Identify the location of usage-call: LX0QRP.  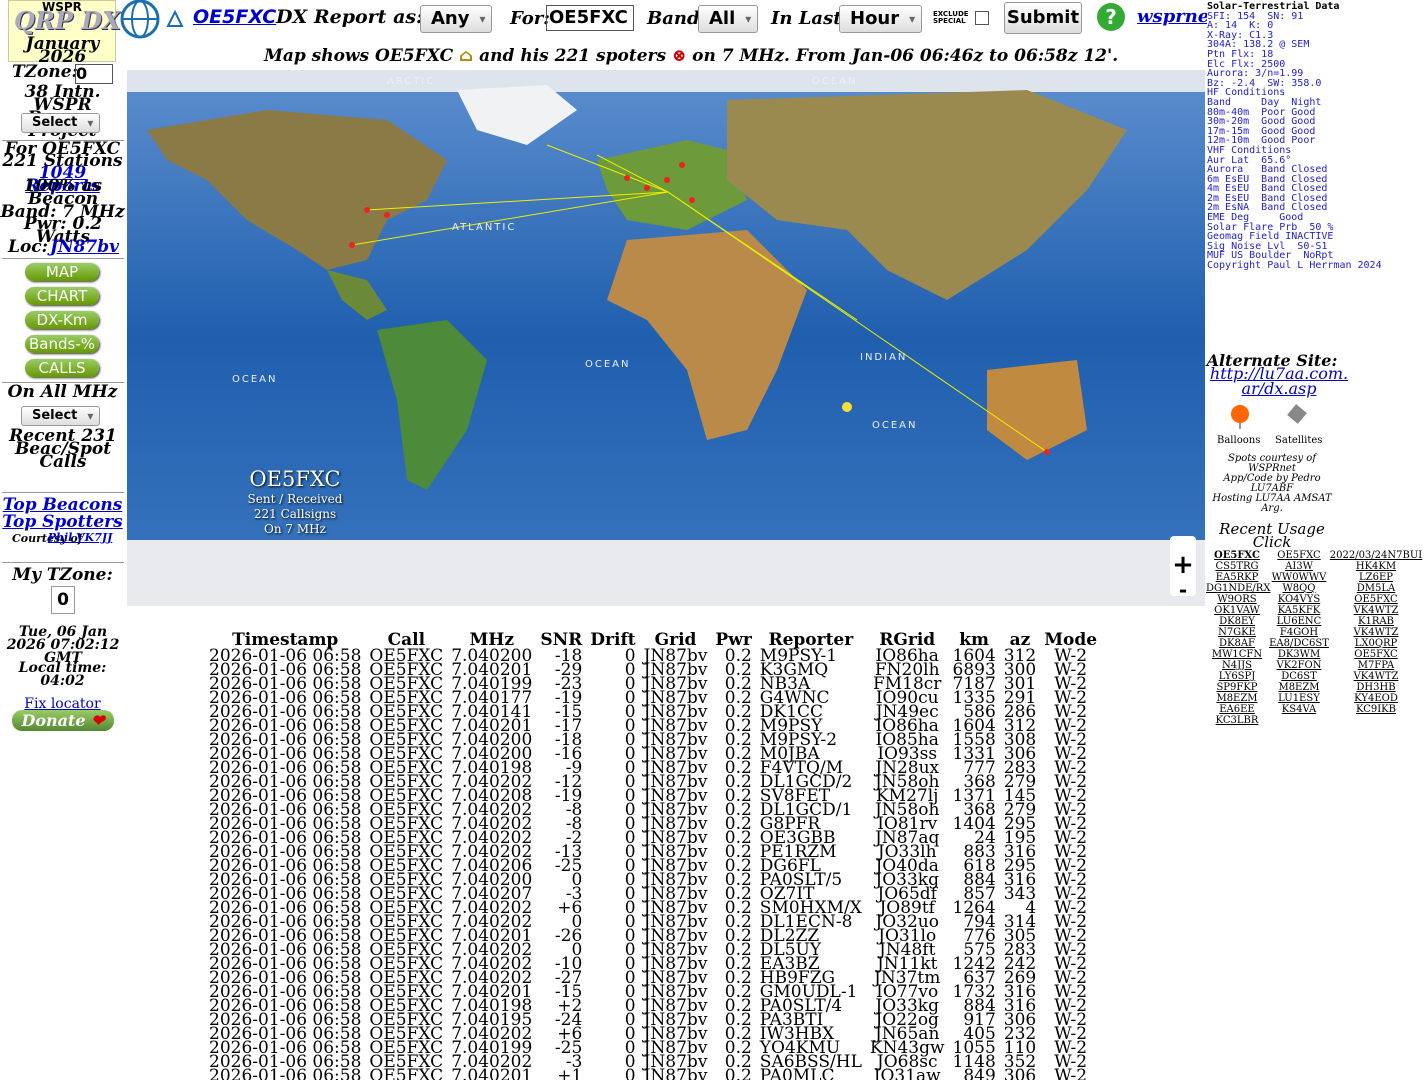
(1376, 643).